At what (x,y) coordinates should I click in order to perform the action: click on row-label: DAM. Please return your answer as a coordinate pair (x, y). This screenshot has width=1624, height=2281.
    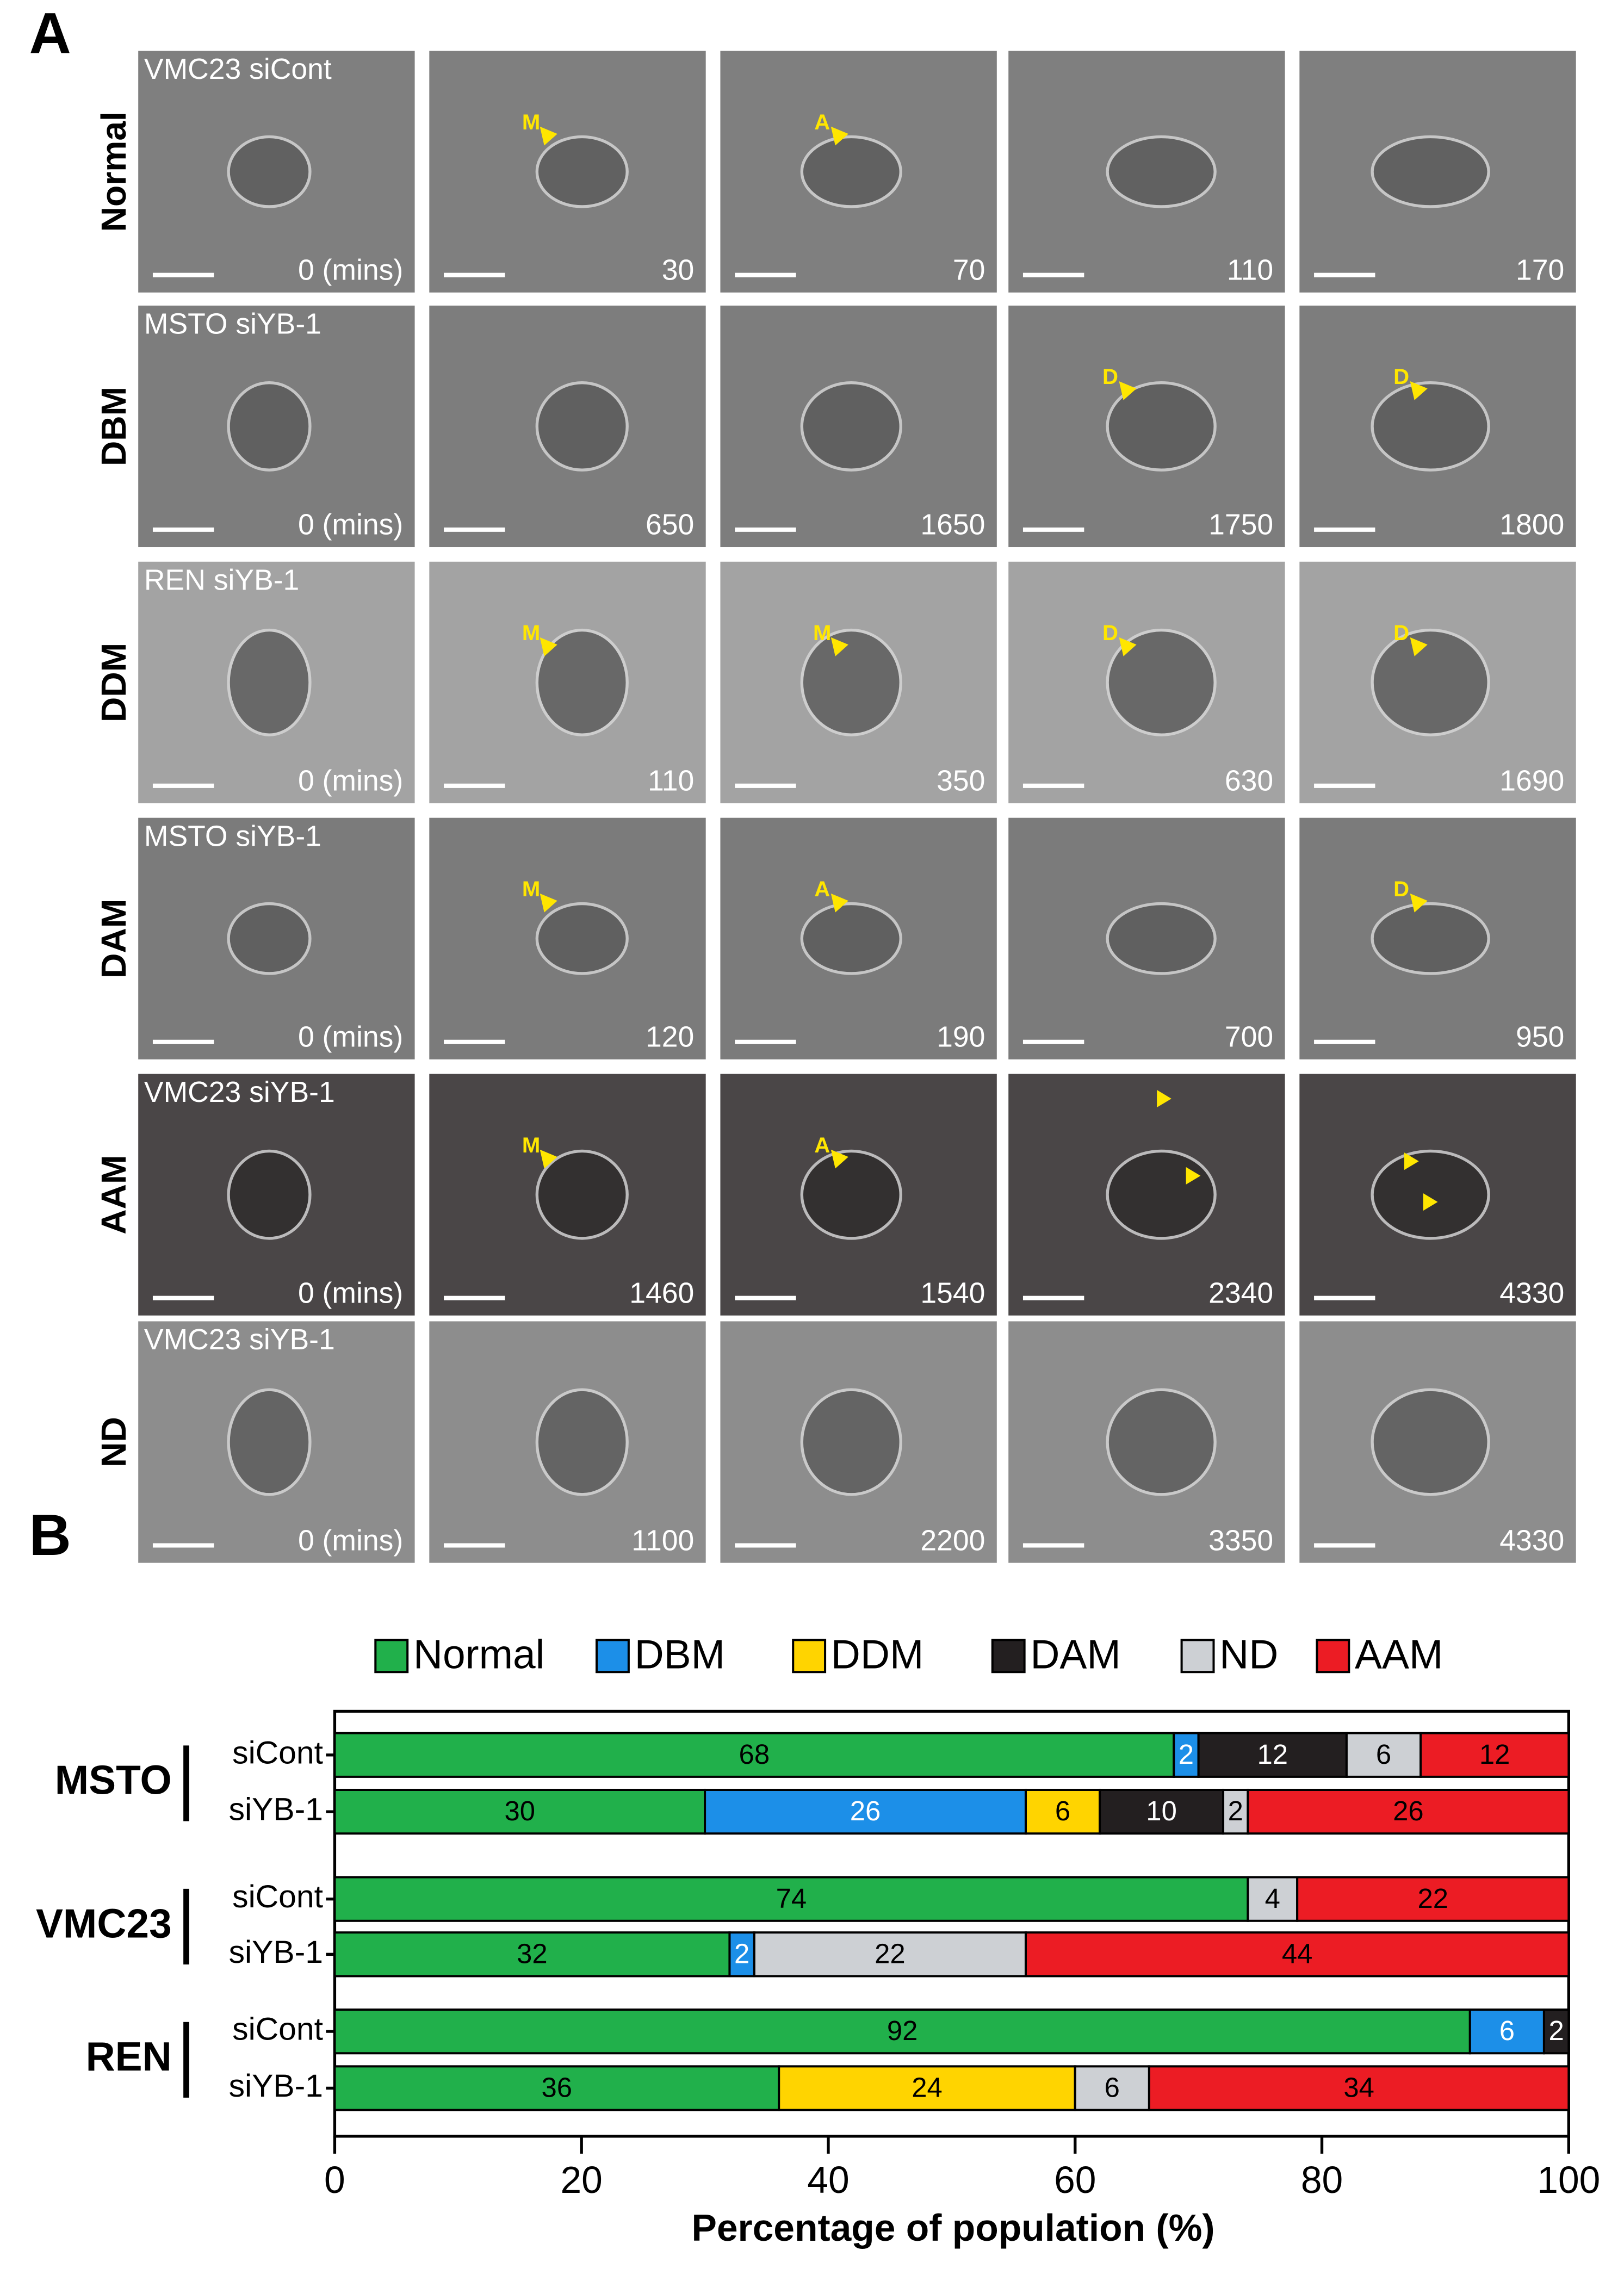
    Looking at the image, I should click on (113, 938).